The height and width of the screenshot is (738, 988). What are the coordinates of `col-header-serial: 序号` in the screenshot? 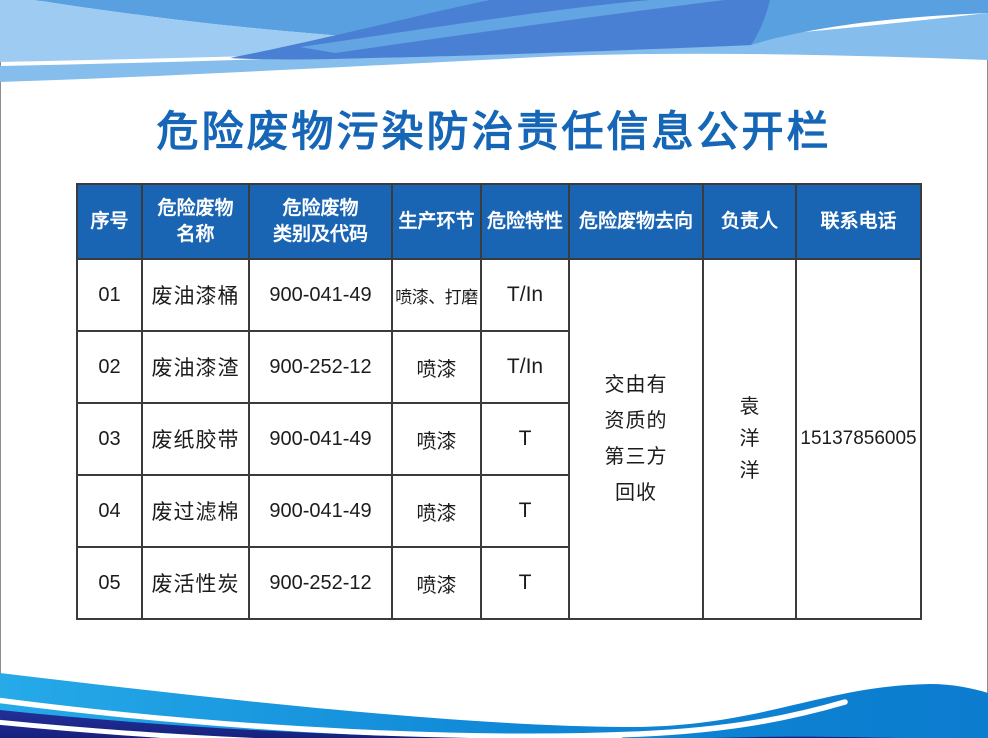 It's located at (109, 221).